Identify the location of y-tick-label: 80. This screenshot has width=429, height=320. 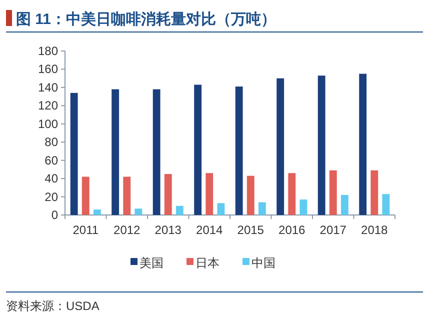
(51, 142).